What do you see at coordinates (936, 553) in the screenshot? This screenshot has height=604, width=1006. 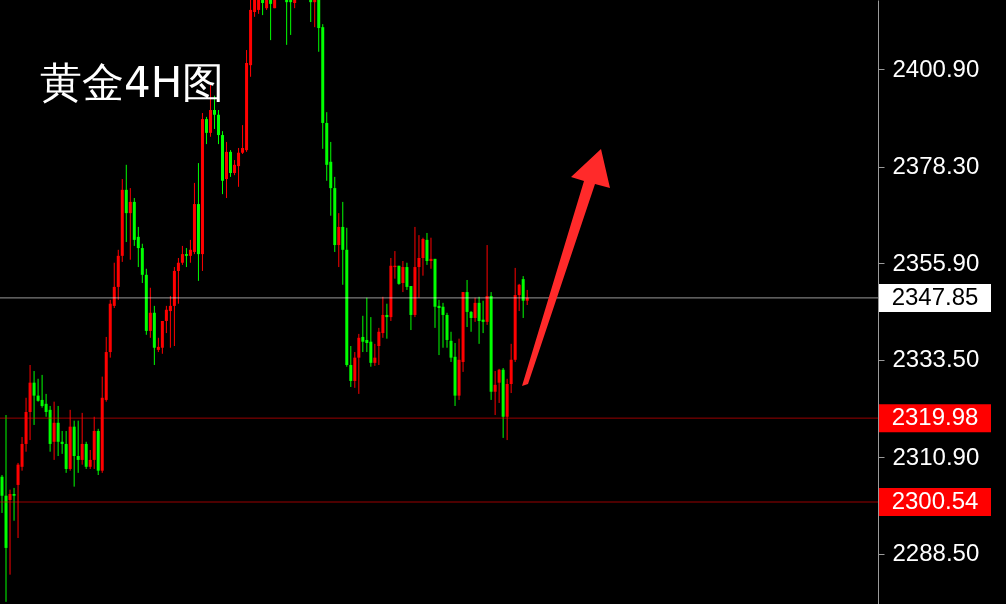 I see `y-tick-label: 2288.50` at bounding box center [936, 553].